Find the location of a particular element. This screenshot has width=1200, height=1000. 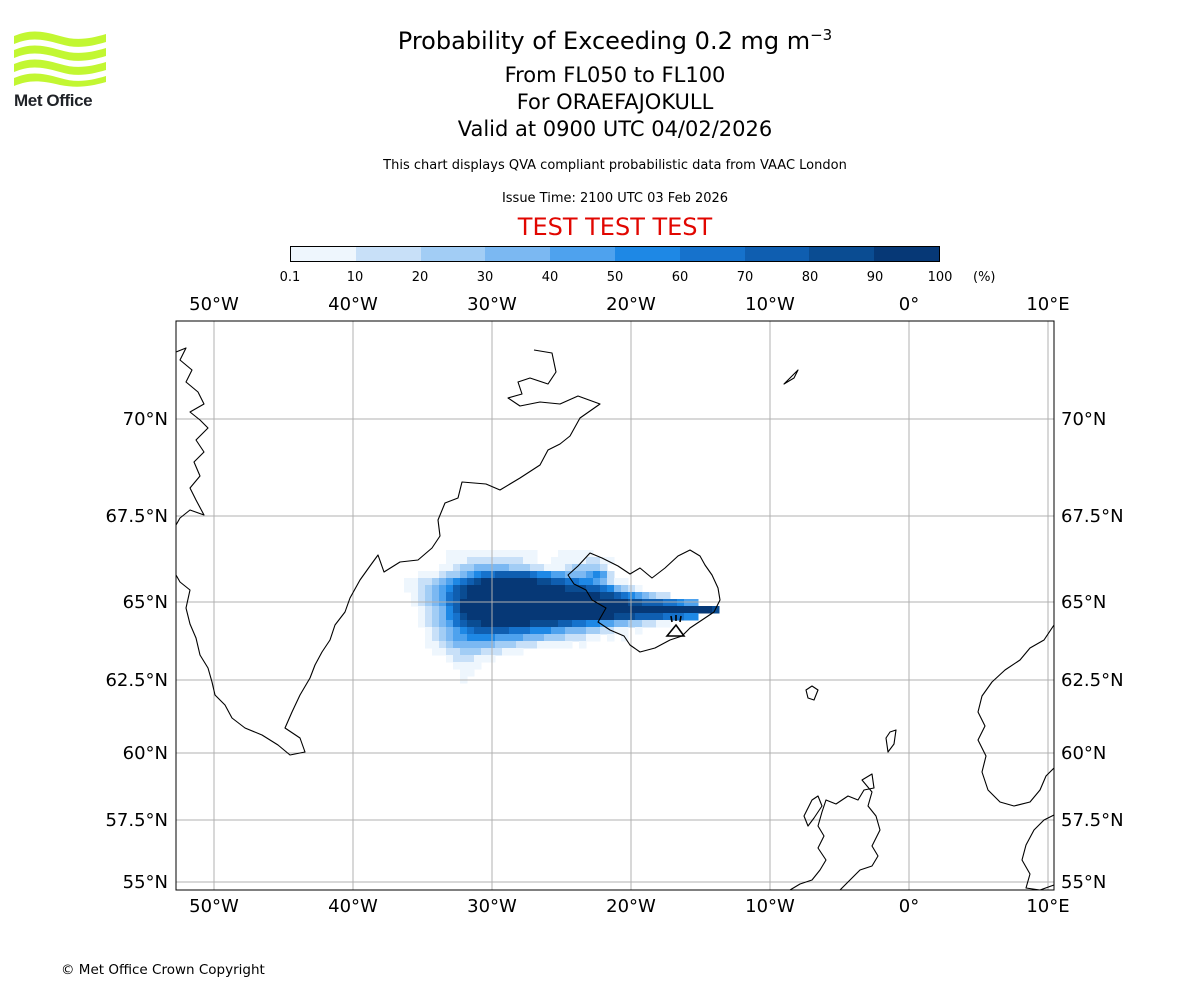

scotland-coastline is located at coordinates (835, 832).